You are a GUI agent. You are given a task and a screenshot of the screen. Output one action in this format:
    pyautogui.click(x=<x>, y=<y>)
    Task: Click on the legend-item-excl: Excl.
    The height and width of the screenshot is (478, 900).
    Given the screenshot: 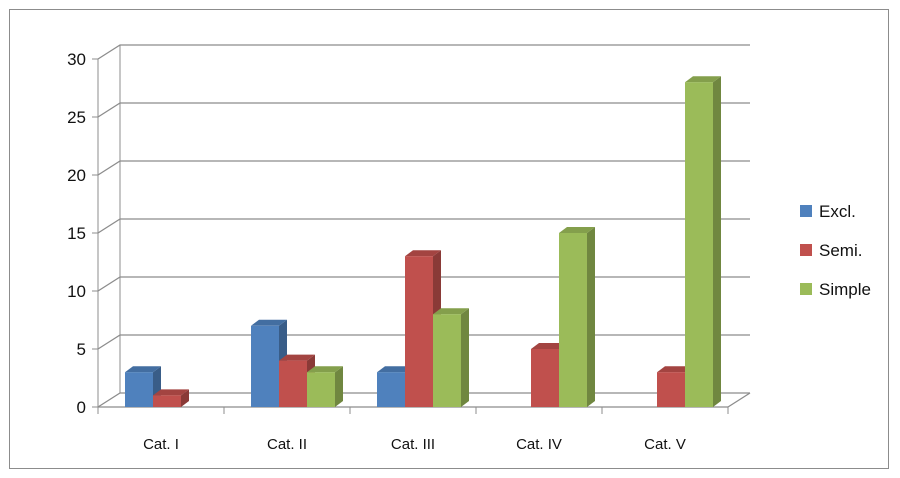 What is the action you would take?
    pyautogui.click(x=828, y=211)
    